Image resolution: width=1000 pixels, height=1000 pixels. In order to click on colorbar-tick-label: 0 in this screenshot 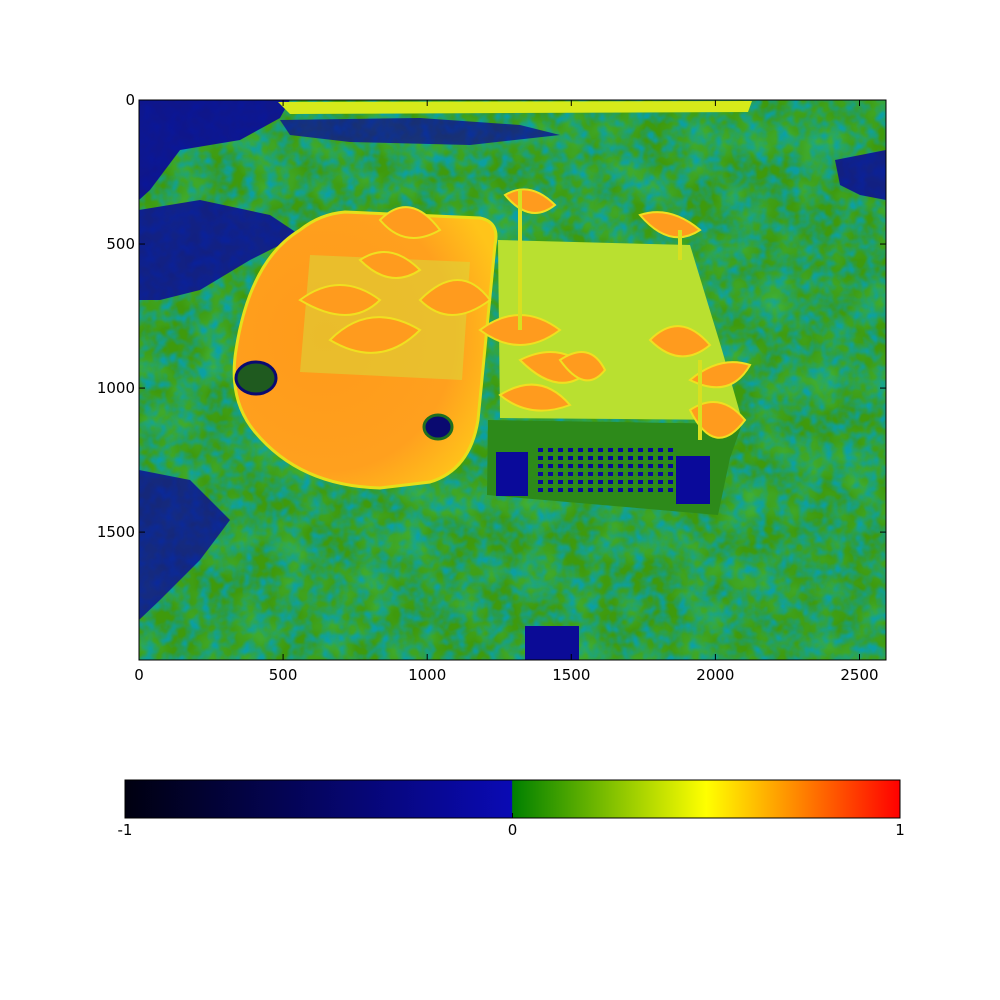, I will do `click(513, 830)`.